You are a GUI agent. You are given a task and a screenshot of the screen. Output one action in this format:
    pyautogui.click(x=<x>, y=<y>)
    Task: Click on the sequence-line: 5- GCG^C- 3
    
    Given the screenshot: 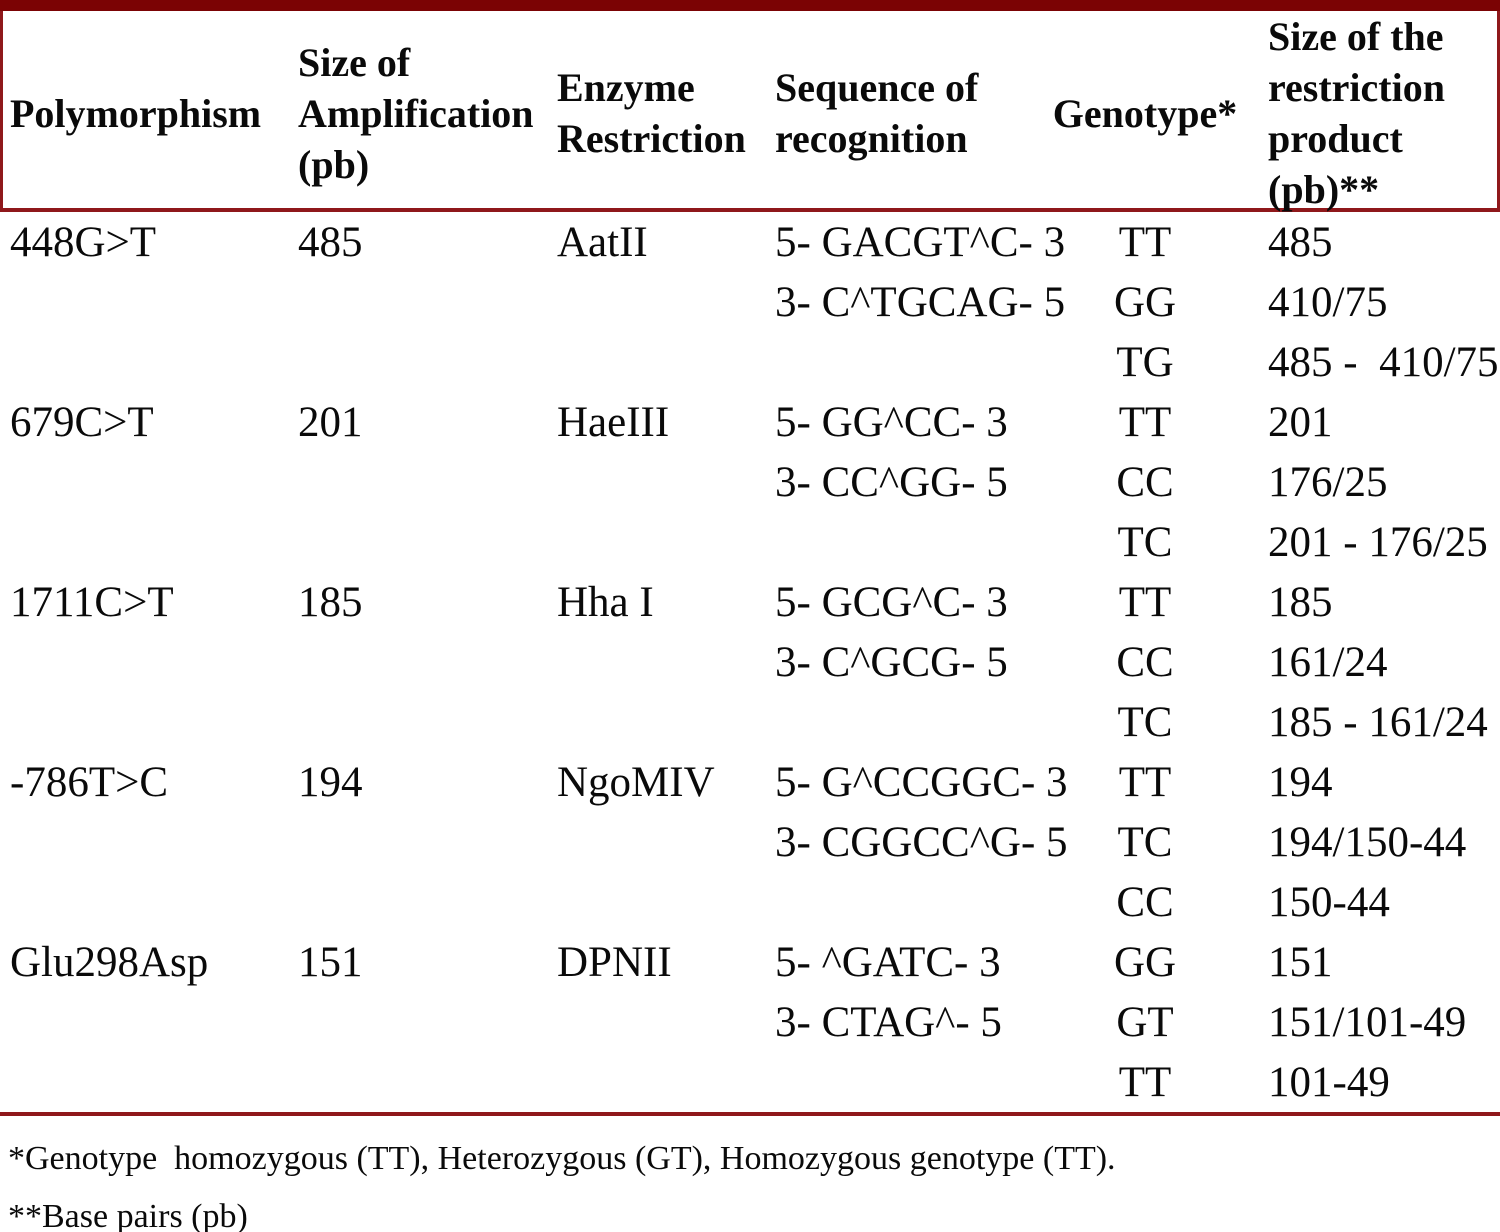 What is the action you would take?
    pyautogui.click(x=891, y=602)
    